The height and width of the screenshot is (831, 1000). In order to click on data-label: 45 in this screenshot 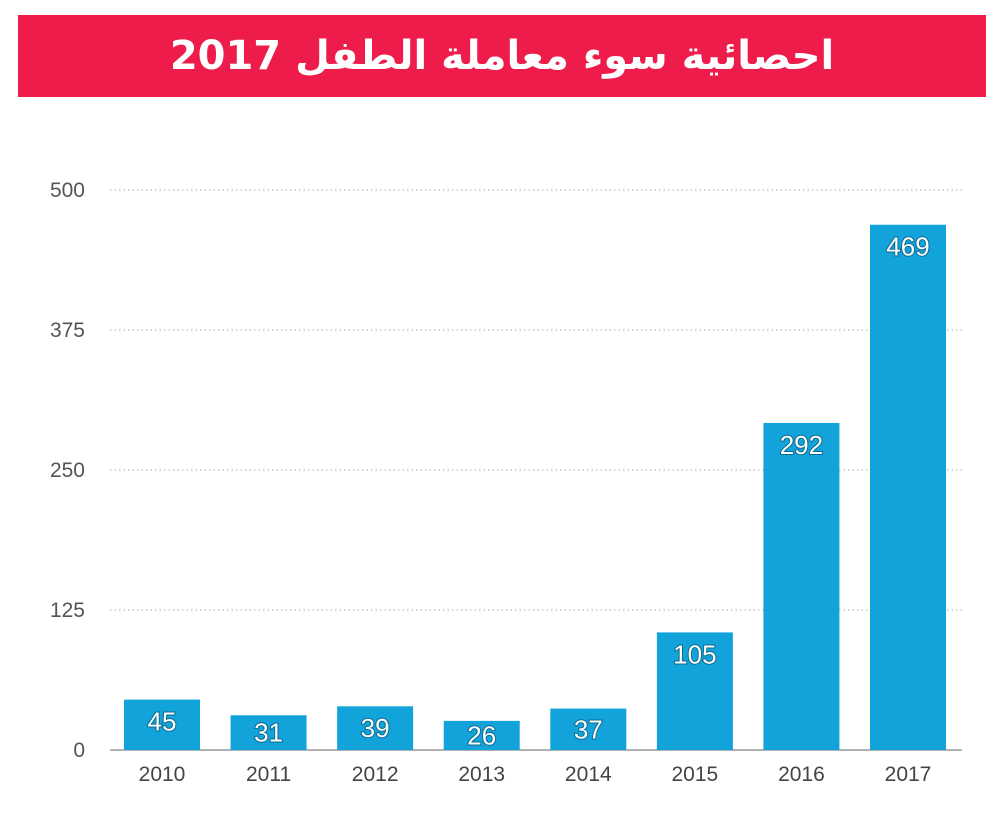, I will do `click(162, 722)`.